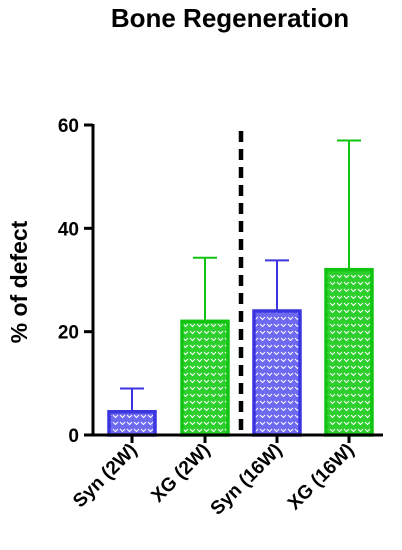 The width and height of the screenshot is (402, 550). Describe the element at coordinates (321, 477) in the screenshot. I see `x-category-label: XG (16W)` at that location.